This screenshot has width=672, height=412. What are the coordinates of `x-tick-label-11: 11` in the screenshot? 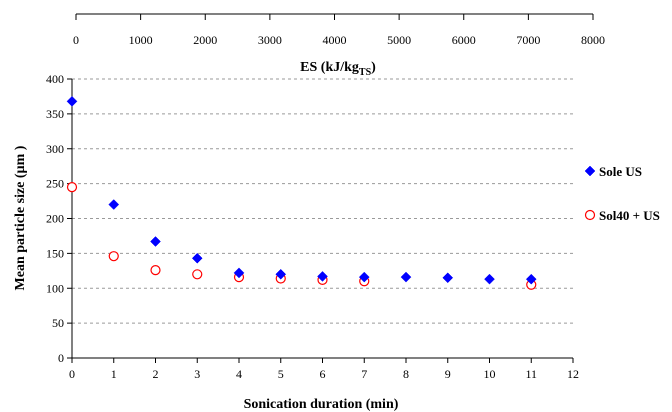 It's located at (531, 374).